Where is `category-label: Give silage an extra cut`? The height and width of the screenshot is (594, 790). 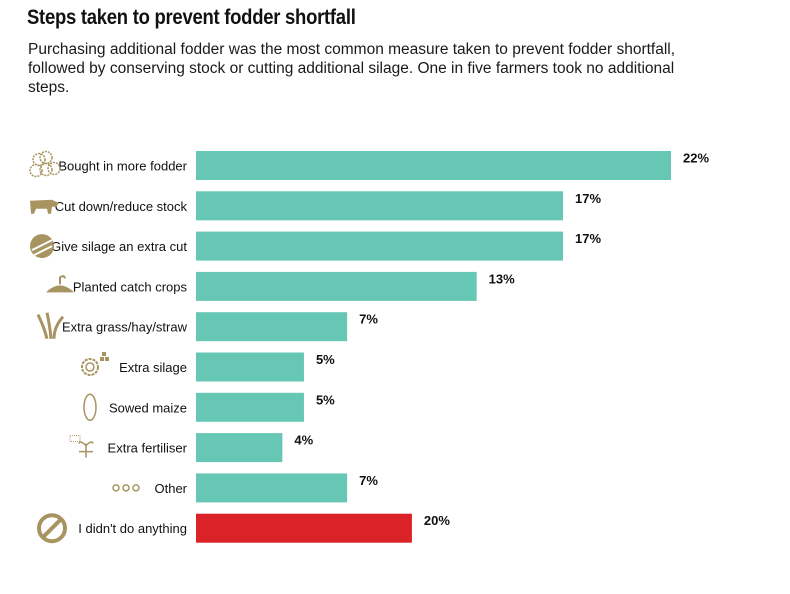 category-label: Give silage an extra cut is located at coordinates (119, 246).